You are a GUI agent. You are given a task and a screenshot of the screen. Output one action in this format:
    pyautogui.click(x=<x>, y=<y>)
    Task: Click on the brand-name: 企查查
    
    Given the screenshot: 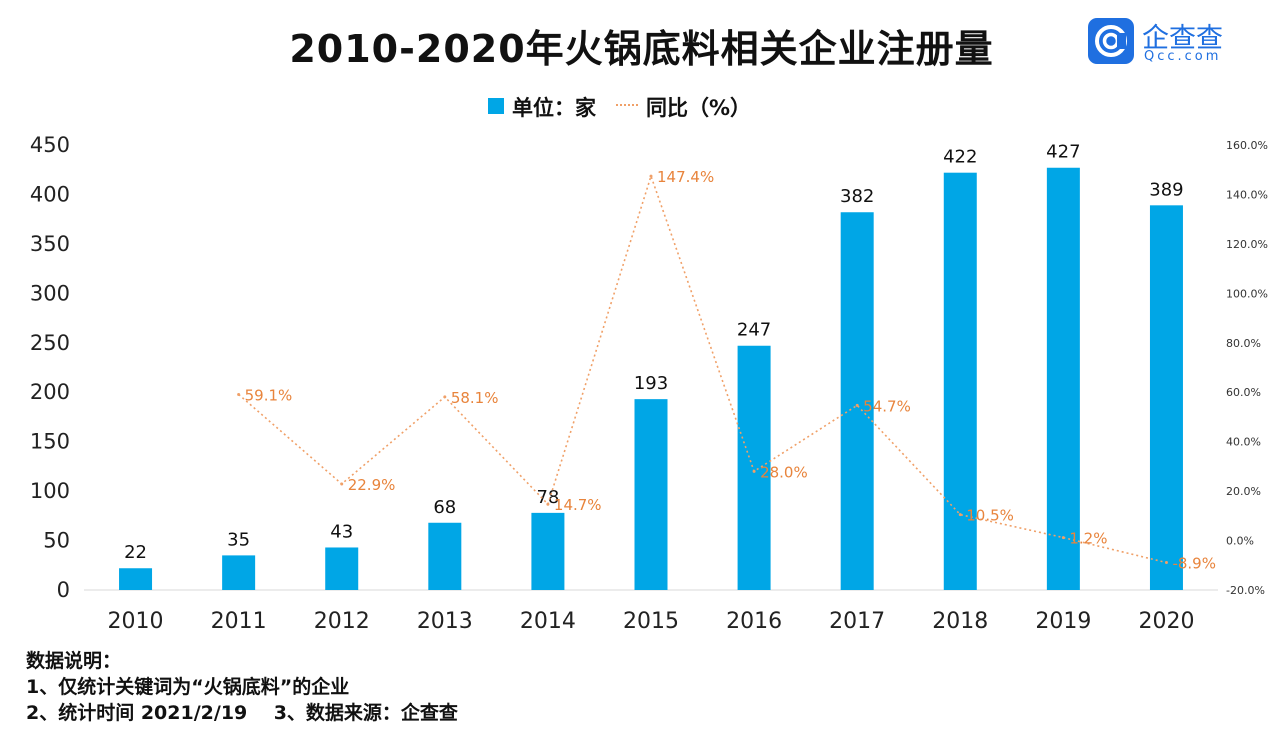 What is the action you would take?
    pyautogui.click(x=1182, y=38)
    